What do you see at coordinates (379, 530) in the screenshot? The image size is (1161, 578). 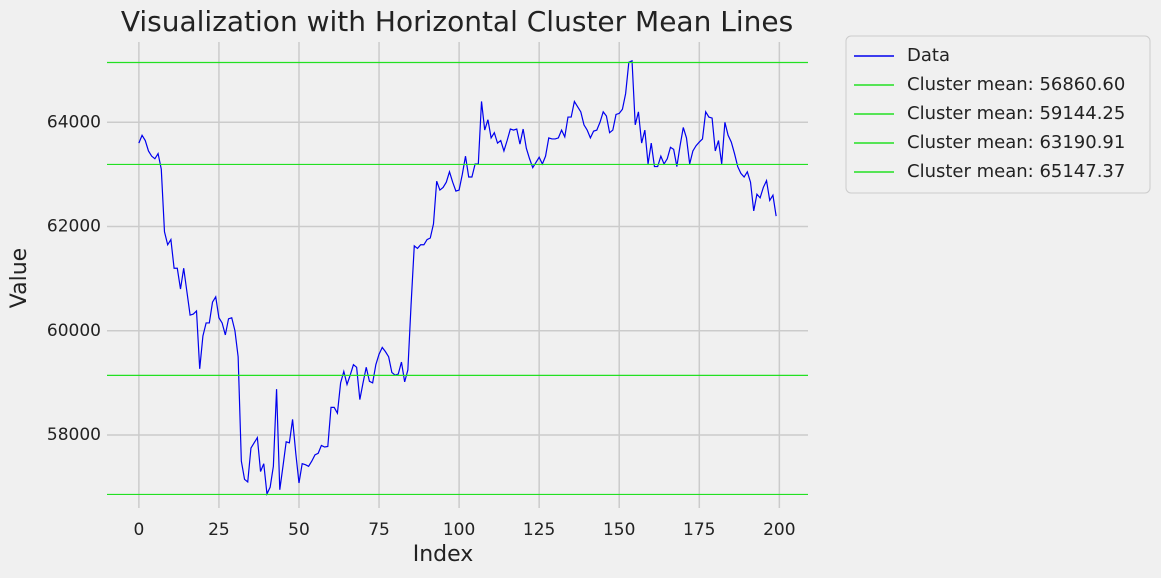 I see `x-tick-label: 75` at bounding box center [379, 530].